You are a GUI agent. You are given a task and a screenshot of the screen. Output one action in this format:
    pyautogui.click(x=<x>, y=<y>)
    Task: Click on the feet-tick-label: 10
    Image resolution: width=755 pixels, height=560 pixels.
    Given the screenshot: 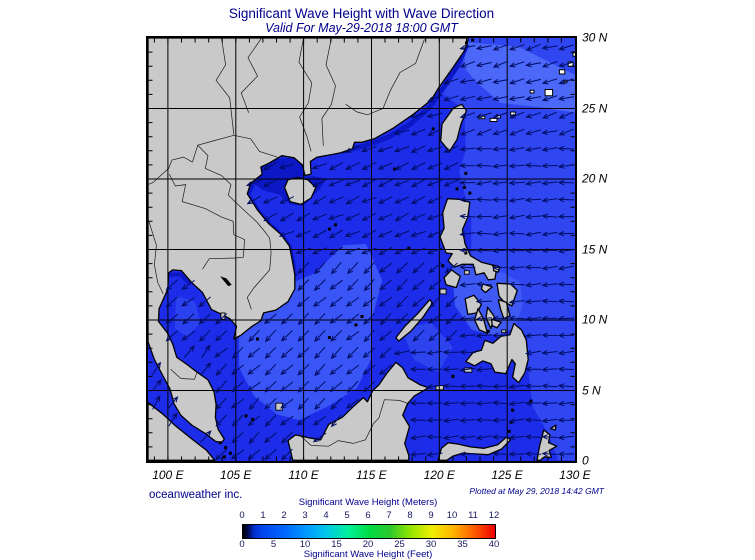 What is the action you would take?
    pyautogui.click(x=305, y=544)
    